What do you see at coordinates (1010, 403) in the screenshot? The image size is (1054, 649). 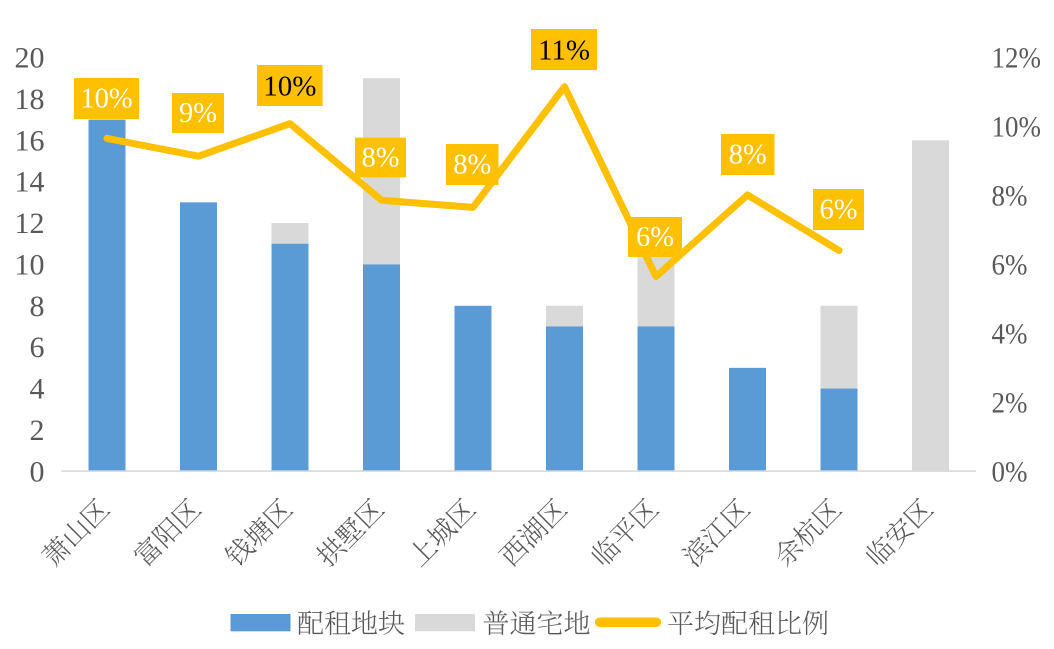 I see `svg-text: 2%` at bounding box center [1010, 403].